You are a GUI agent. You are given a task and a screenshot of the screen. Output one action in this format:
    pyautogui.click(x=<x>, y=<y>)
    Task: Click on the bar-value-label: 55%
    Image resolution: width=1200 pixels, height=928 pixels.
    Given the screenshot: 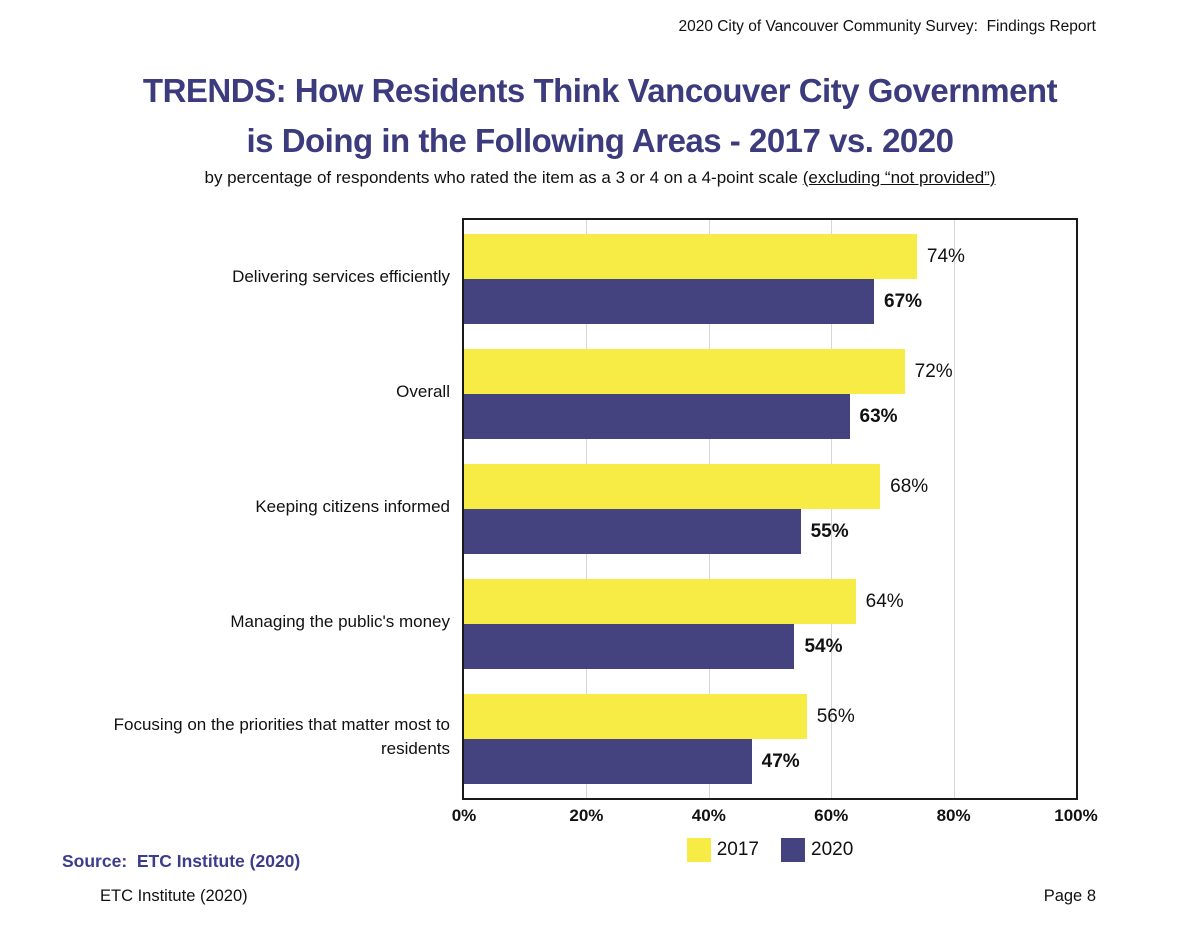 What is the action you would take?
    pyautogui.click(x=829, y=531)
    